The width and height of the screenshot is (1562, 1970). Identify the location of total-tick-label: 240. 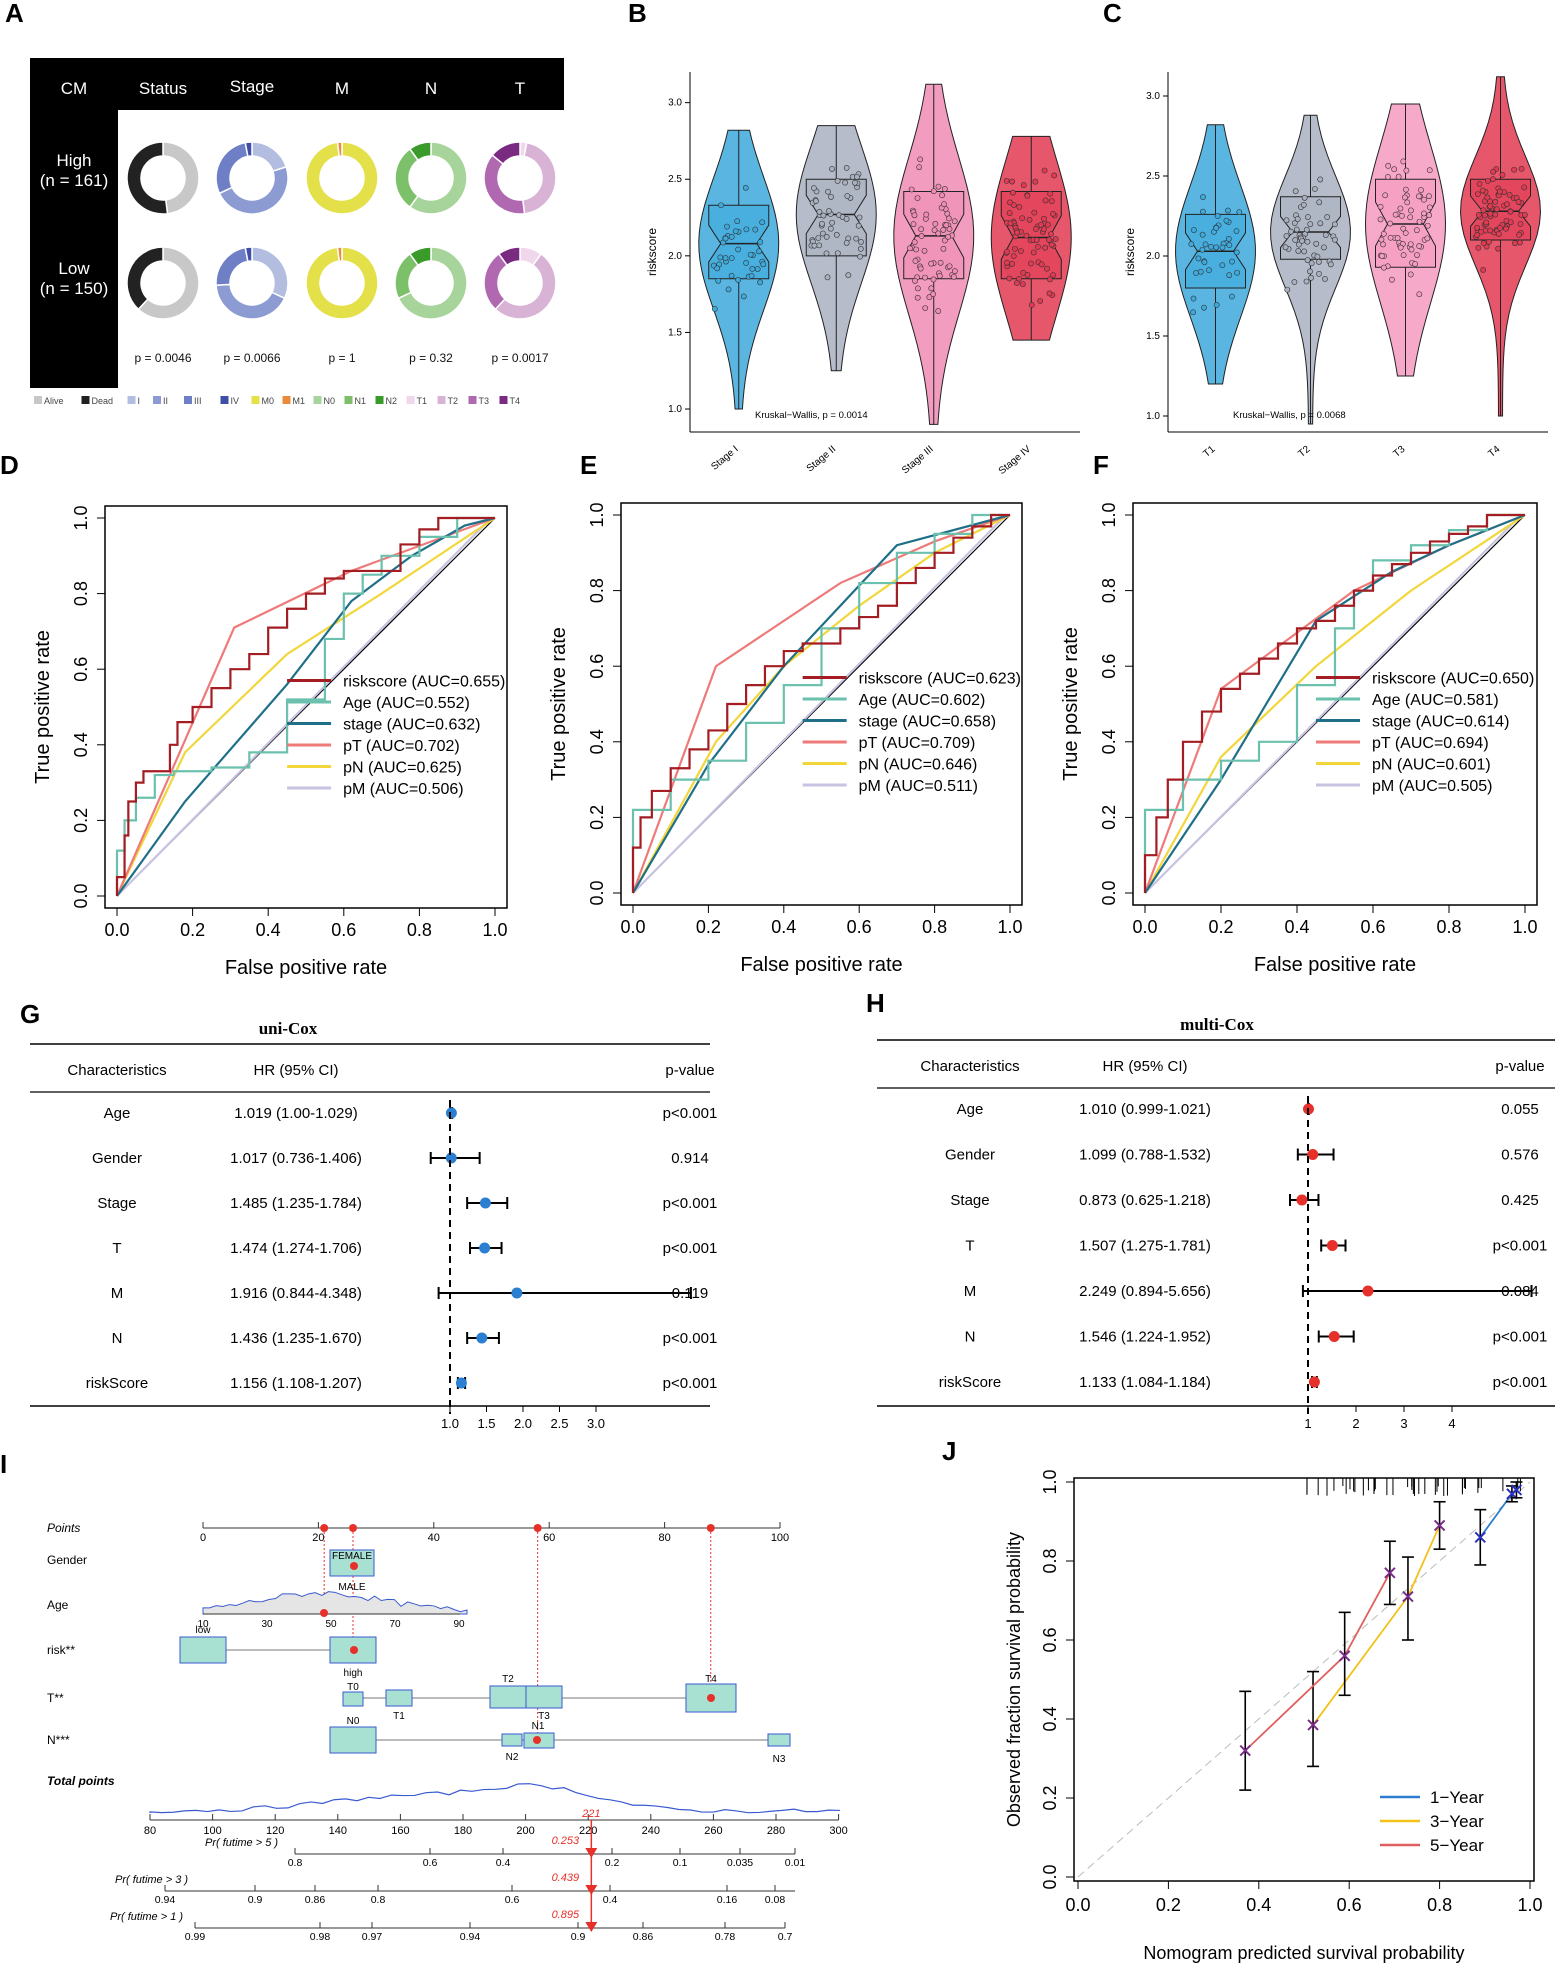
(651, 1831).